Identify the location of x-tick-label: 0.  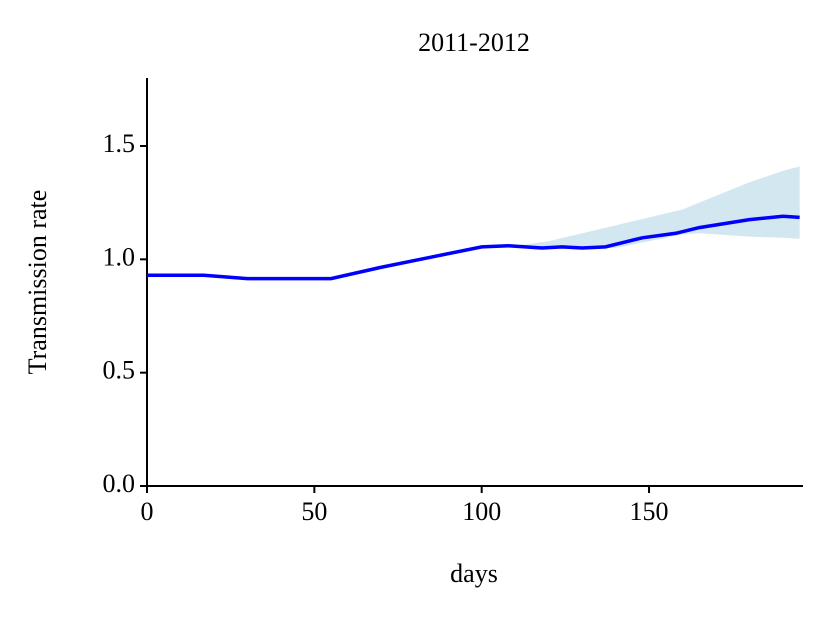
(147, 511).